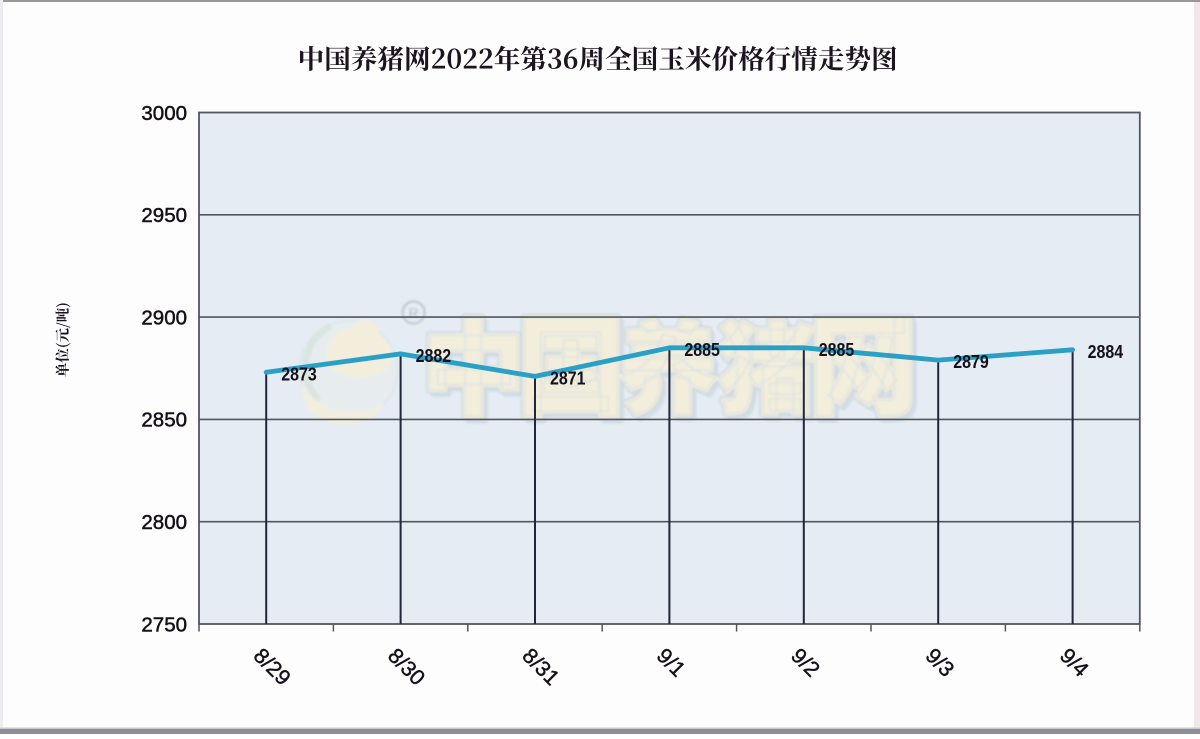 This screenshot has width=1200, height=739. What do you see at coordinates (164, 420) in the screenshot?
I see `svg-text: 2850` at bounding box center [164, 420].